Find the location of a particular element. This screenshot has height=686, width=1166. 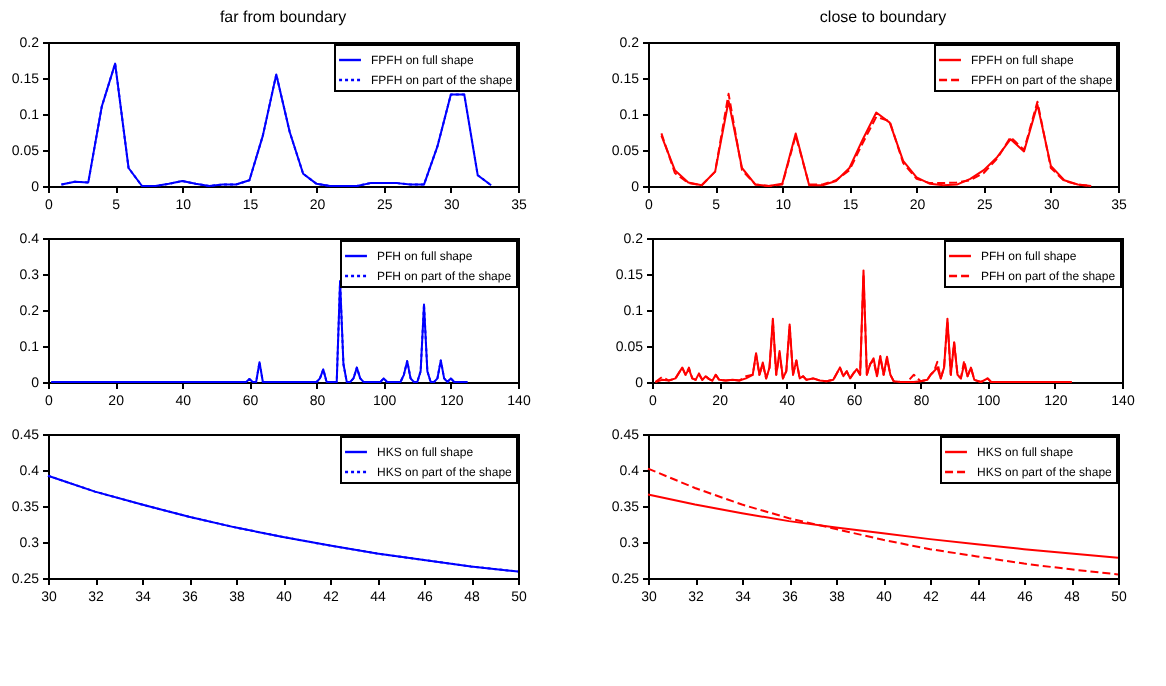

chart-title: far from boundary is located at coordinates (283, 17).